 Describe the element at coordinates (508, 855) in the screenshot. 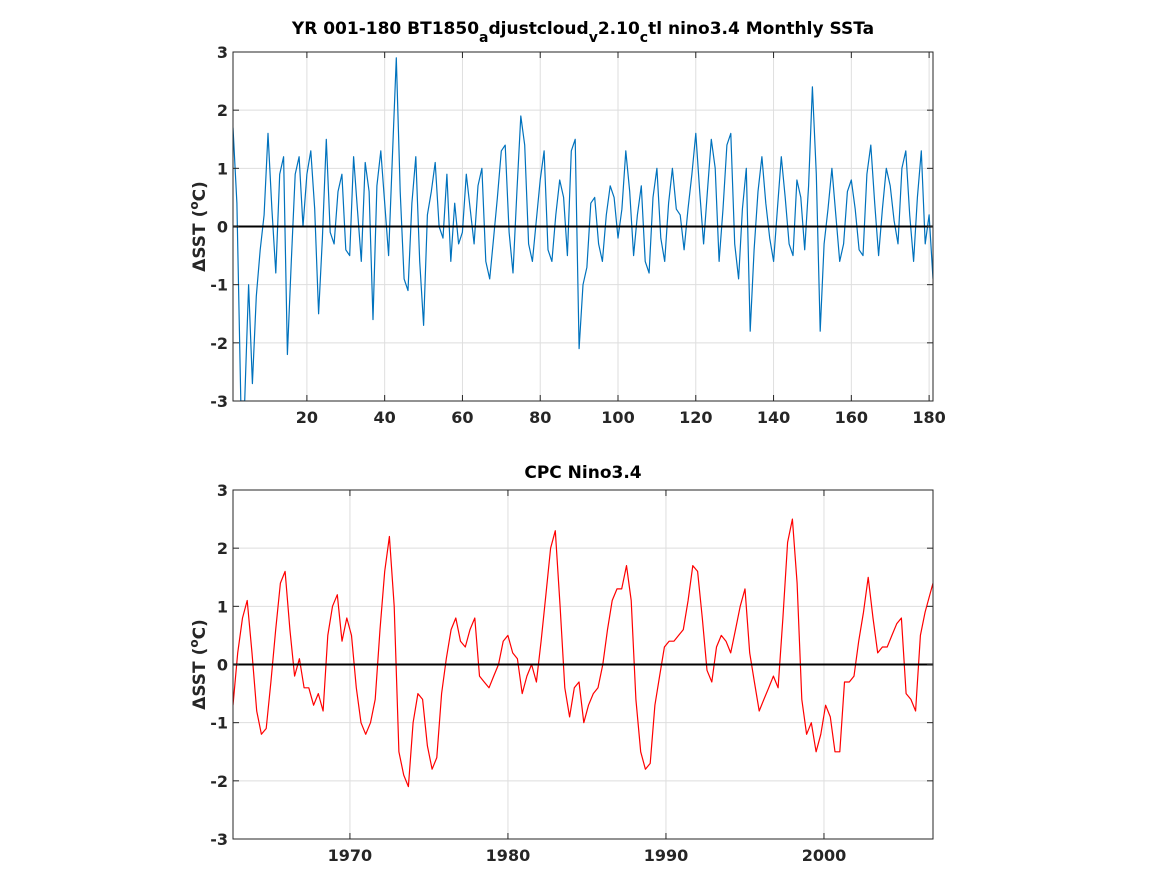

I see `x-tick-label: 1980` at that location.